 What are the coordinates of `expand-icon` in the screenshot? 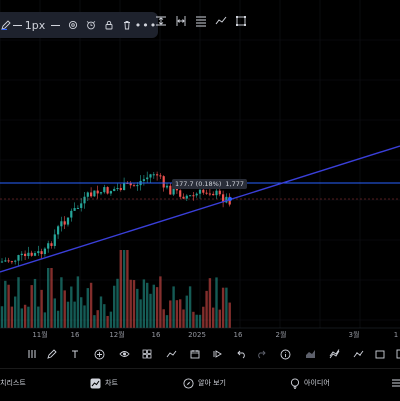 It's located at (396, 354).